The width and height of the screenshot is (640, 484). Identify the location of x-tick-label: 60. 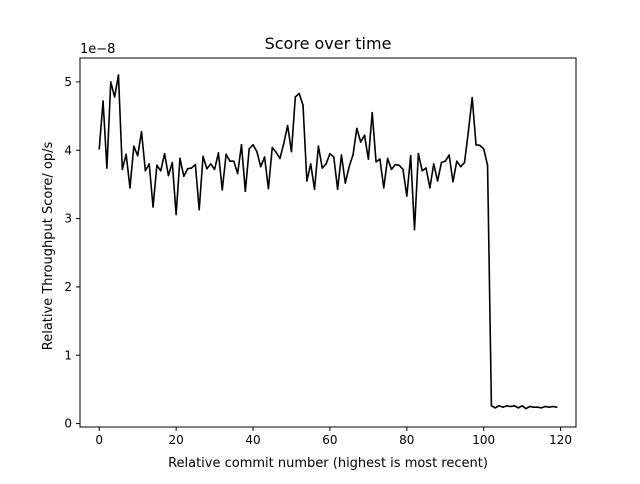
(329, 440).